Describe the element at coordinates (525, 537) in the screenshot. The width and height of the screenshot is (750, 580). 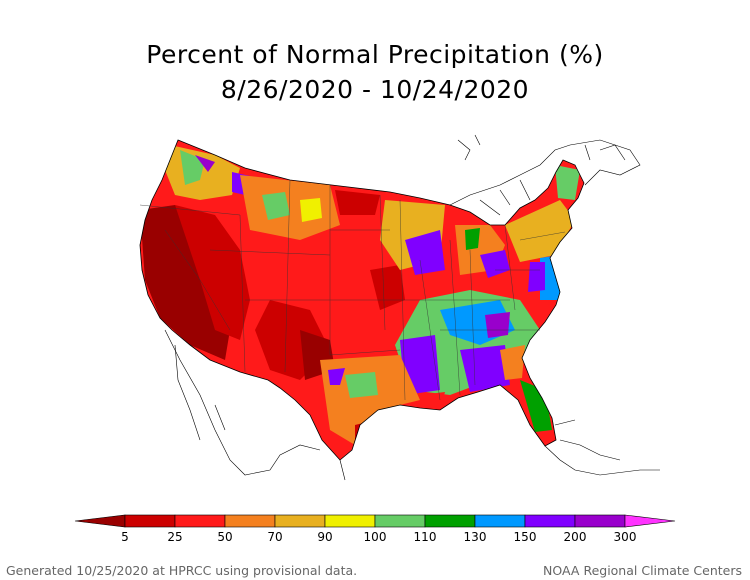
I see `legend-tick-label: 150` at that location.